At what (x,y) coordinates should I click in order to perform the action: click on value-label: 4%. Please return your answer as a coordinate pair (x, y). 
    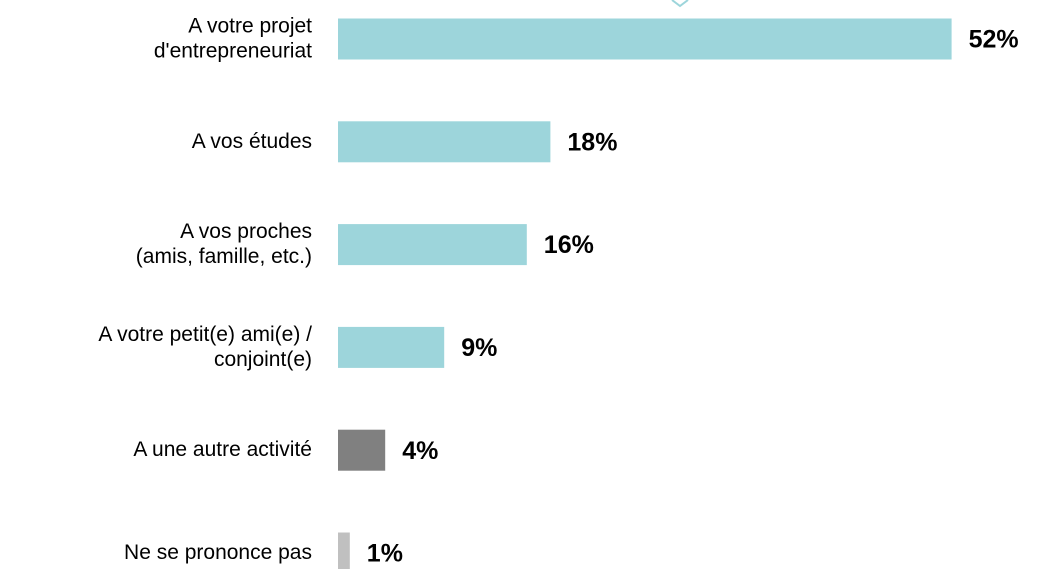
    Looking at the image, I should click on (420, 451).